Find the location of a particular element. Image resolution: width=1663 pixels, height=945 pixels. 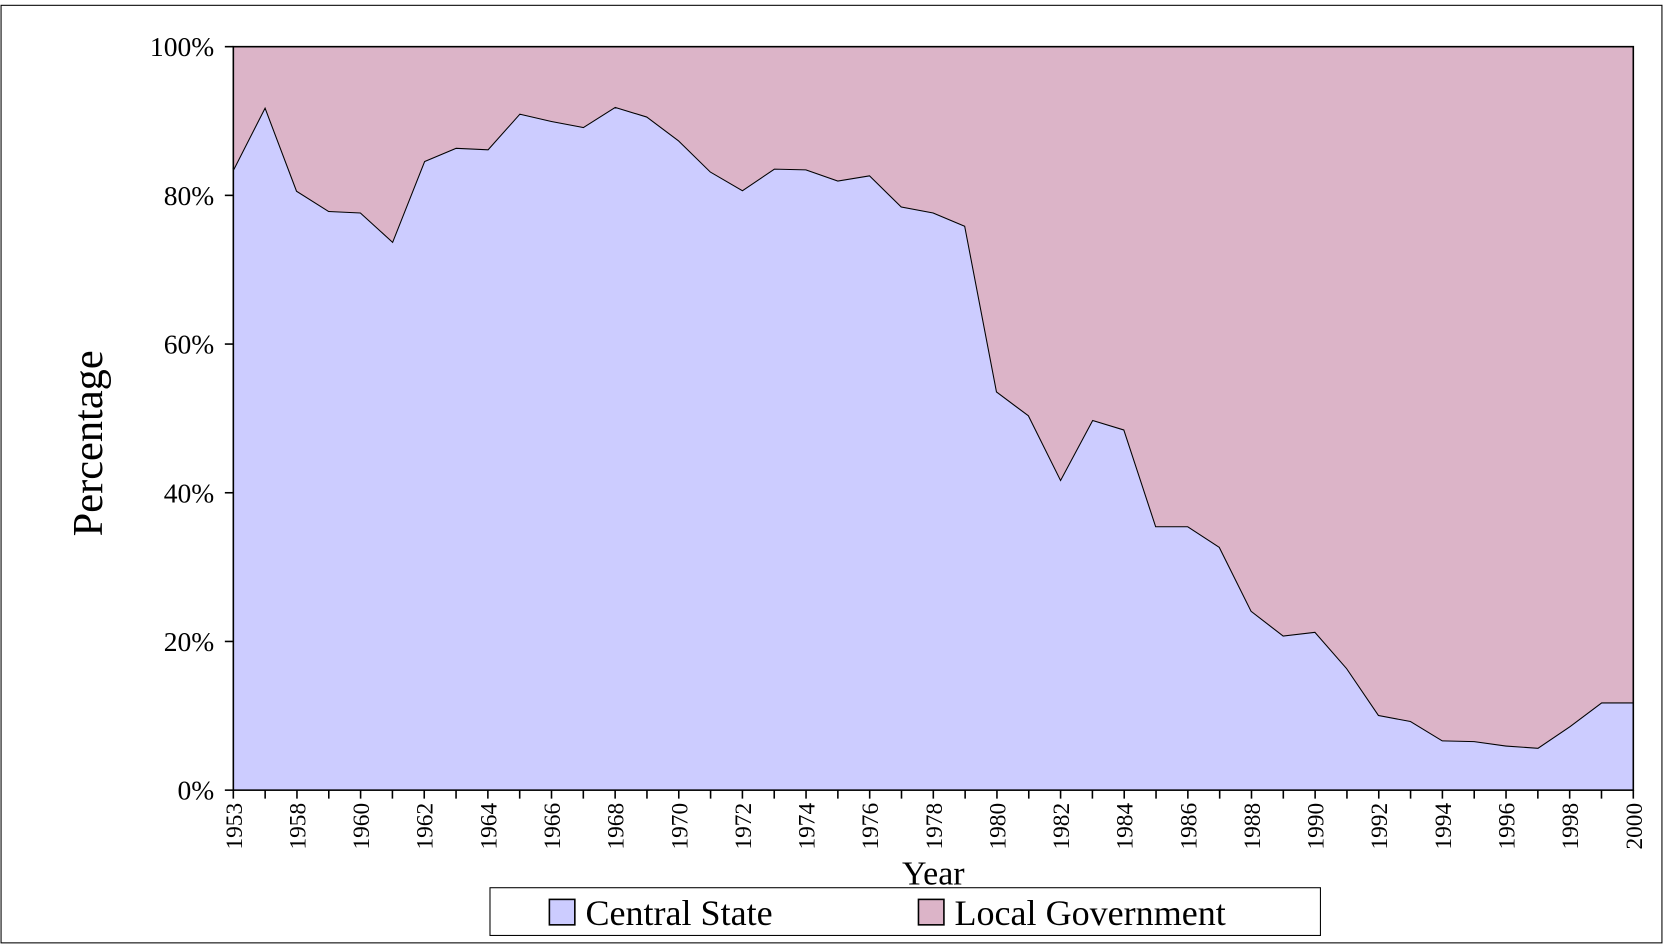

x-tick-label: 1982 is located at coordinates (1062, 826).